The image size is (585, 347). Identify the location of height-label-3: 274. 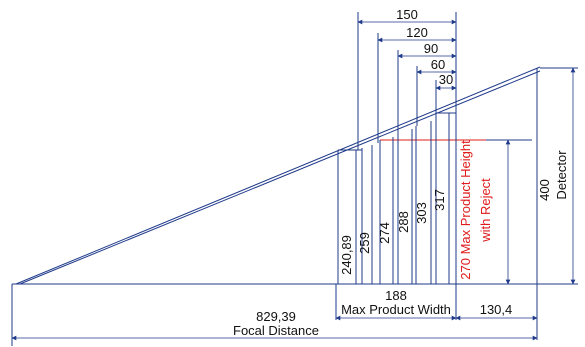
(384, 233).